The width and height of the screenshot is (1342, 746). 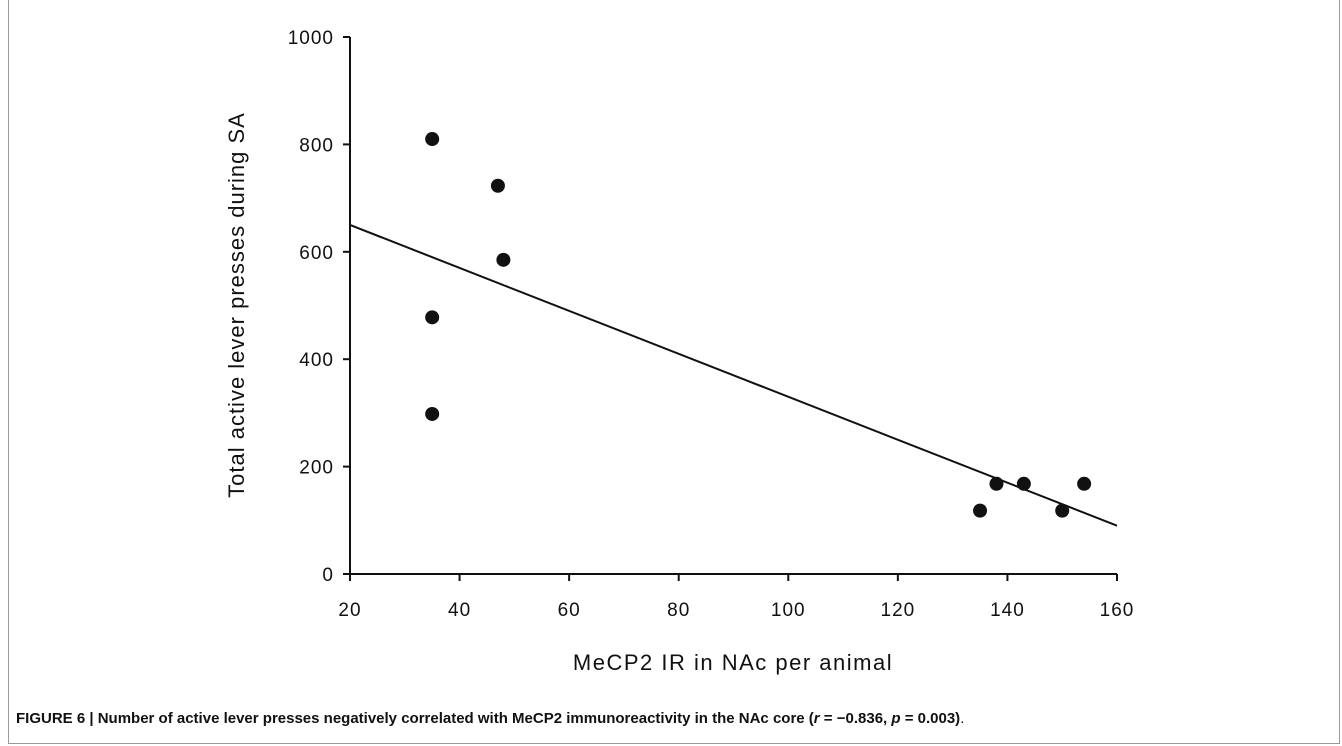 I want to click on x-tick-label: 40, so click(x=459, y=610).